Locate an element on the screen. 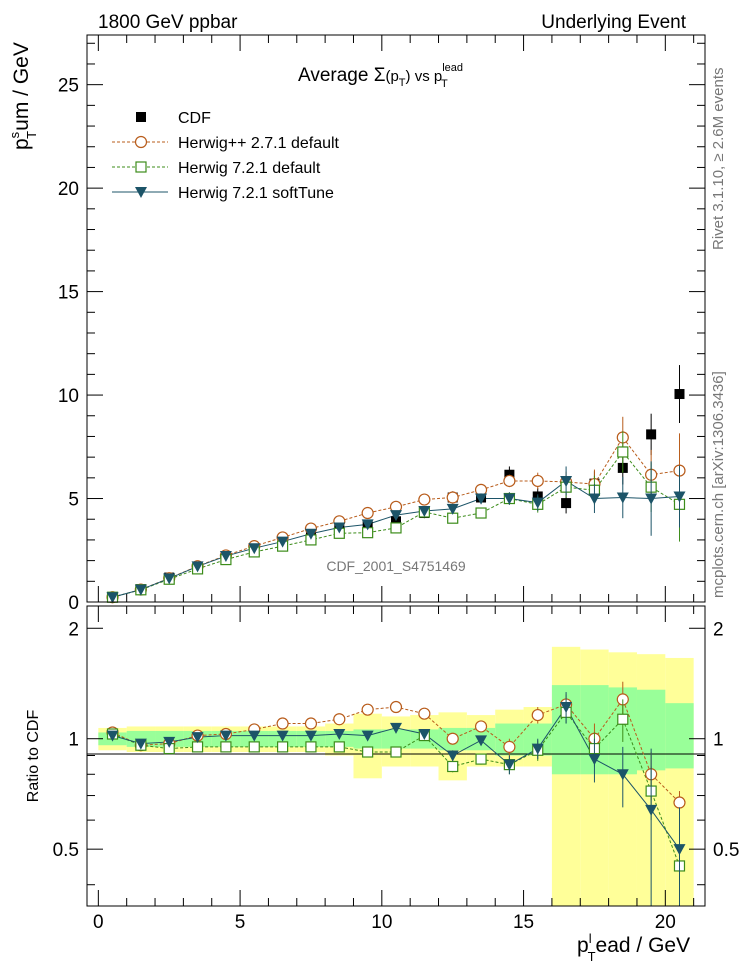  rivet-label: Rivet 3.1.10, ≥ 2.6M events is located at coordinates (718, 159).